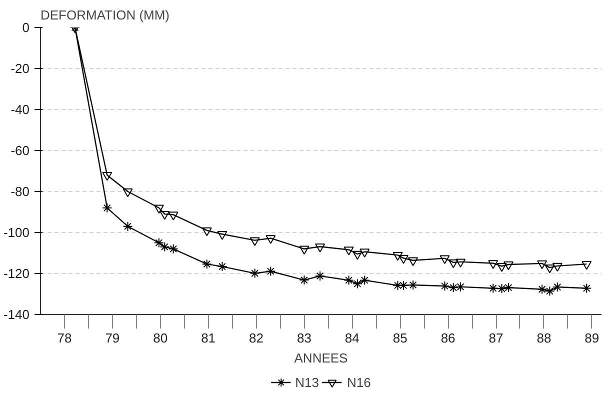 Image resolution: width=609 pixels, height=414 pixels. What do you see at coordinates (20, 68) in the screenshot?
I see `y-tick-label: -20` at bounding box center [20, 68].